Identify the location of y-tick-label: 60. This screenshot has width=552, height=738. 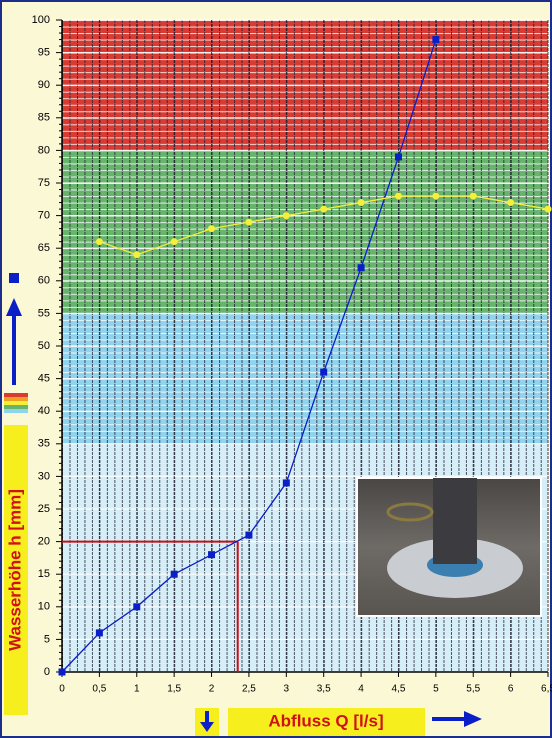
(44, 281).